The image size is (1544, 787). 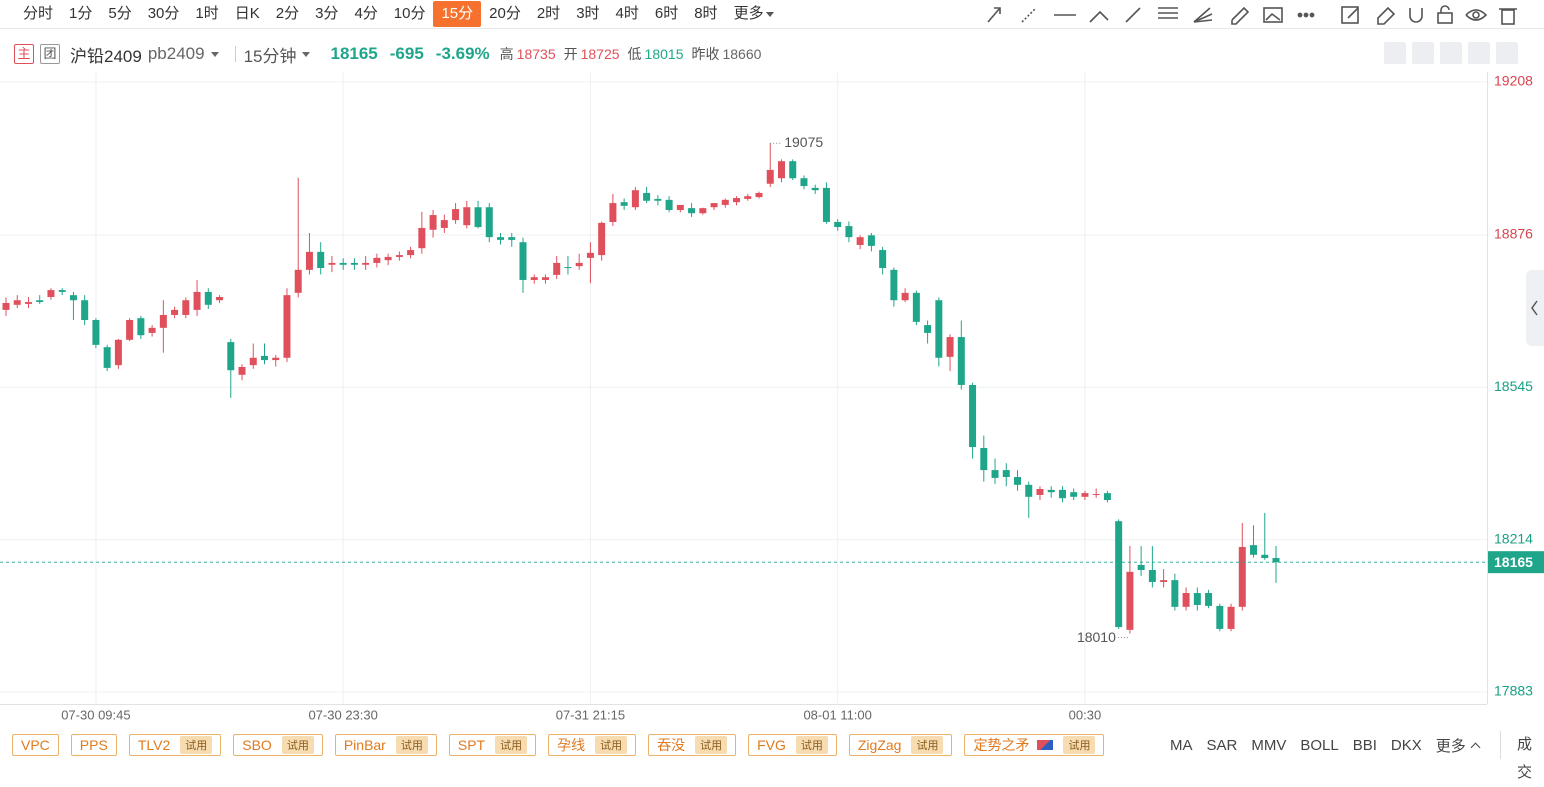 I want to click on main-badge: 主, so click(x=24, y=54).